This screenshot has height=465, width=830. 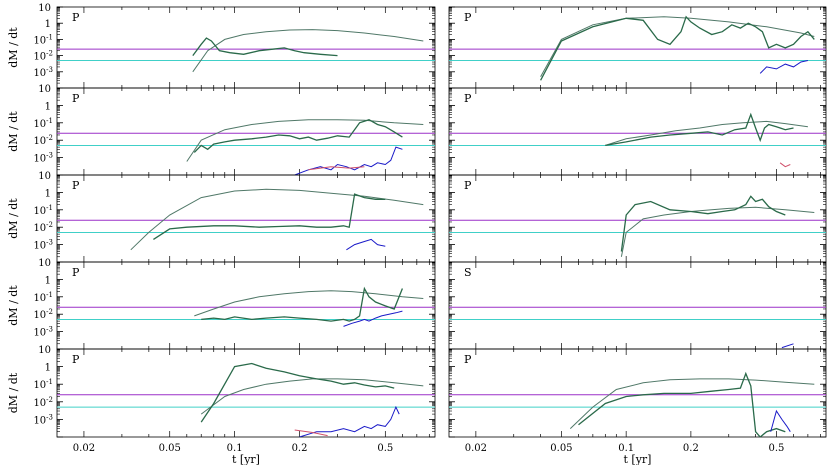 I want to click on panel-7: P 10 1 10⁻¹ 10⁻² 10⁻³ dM / dt, so click(x=221, y=304).